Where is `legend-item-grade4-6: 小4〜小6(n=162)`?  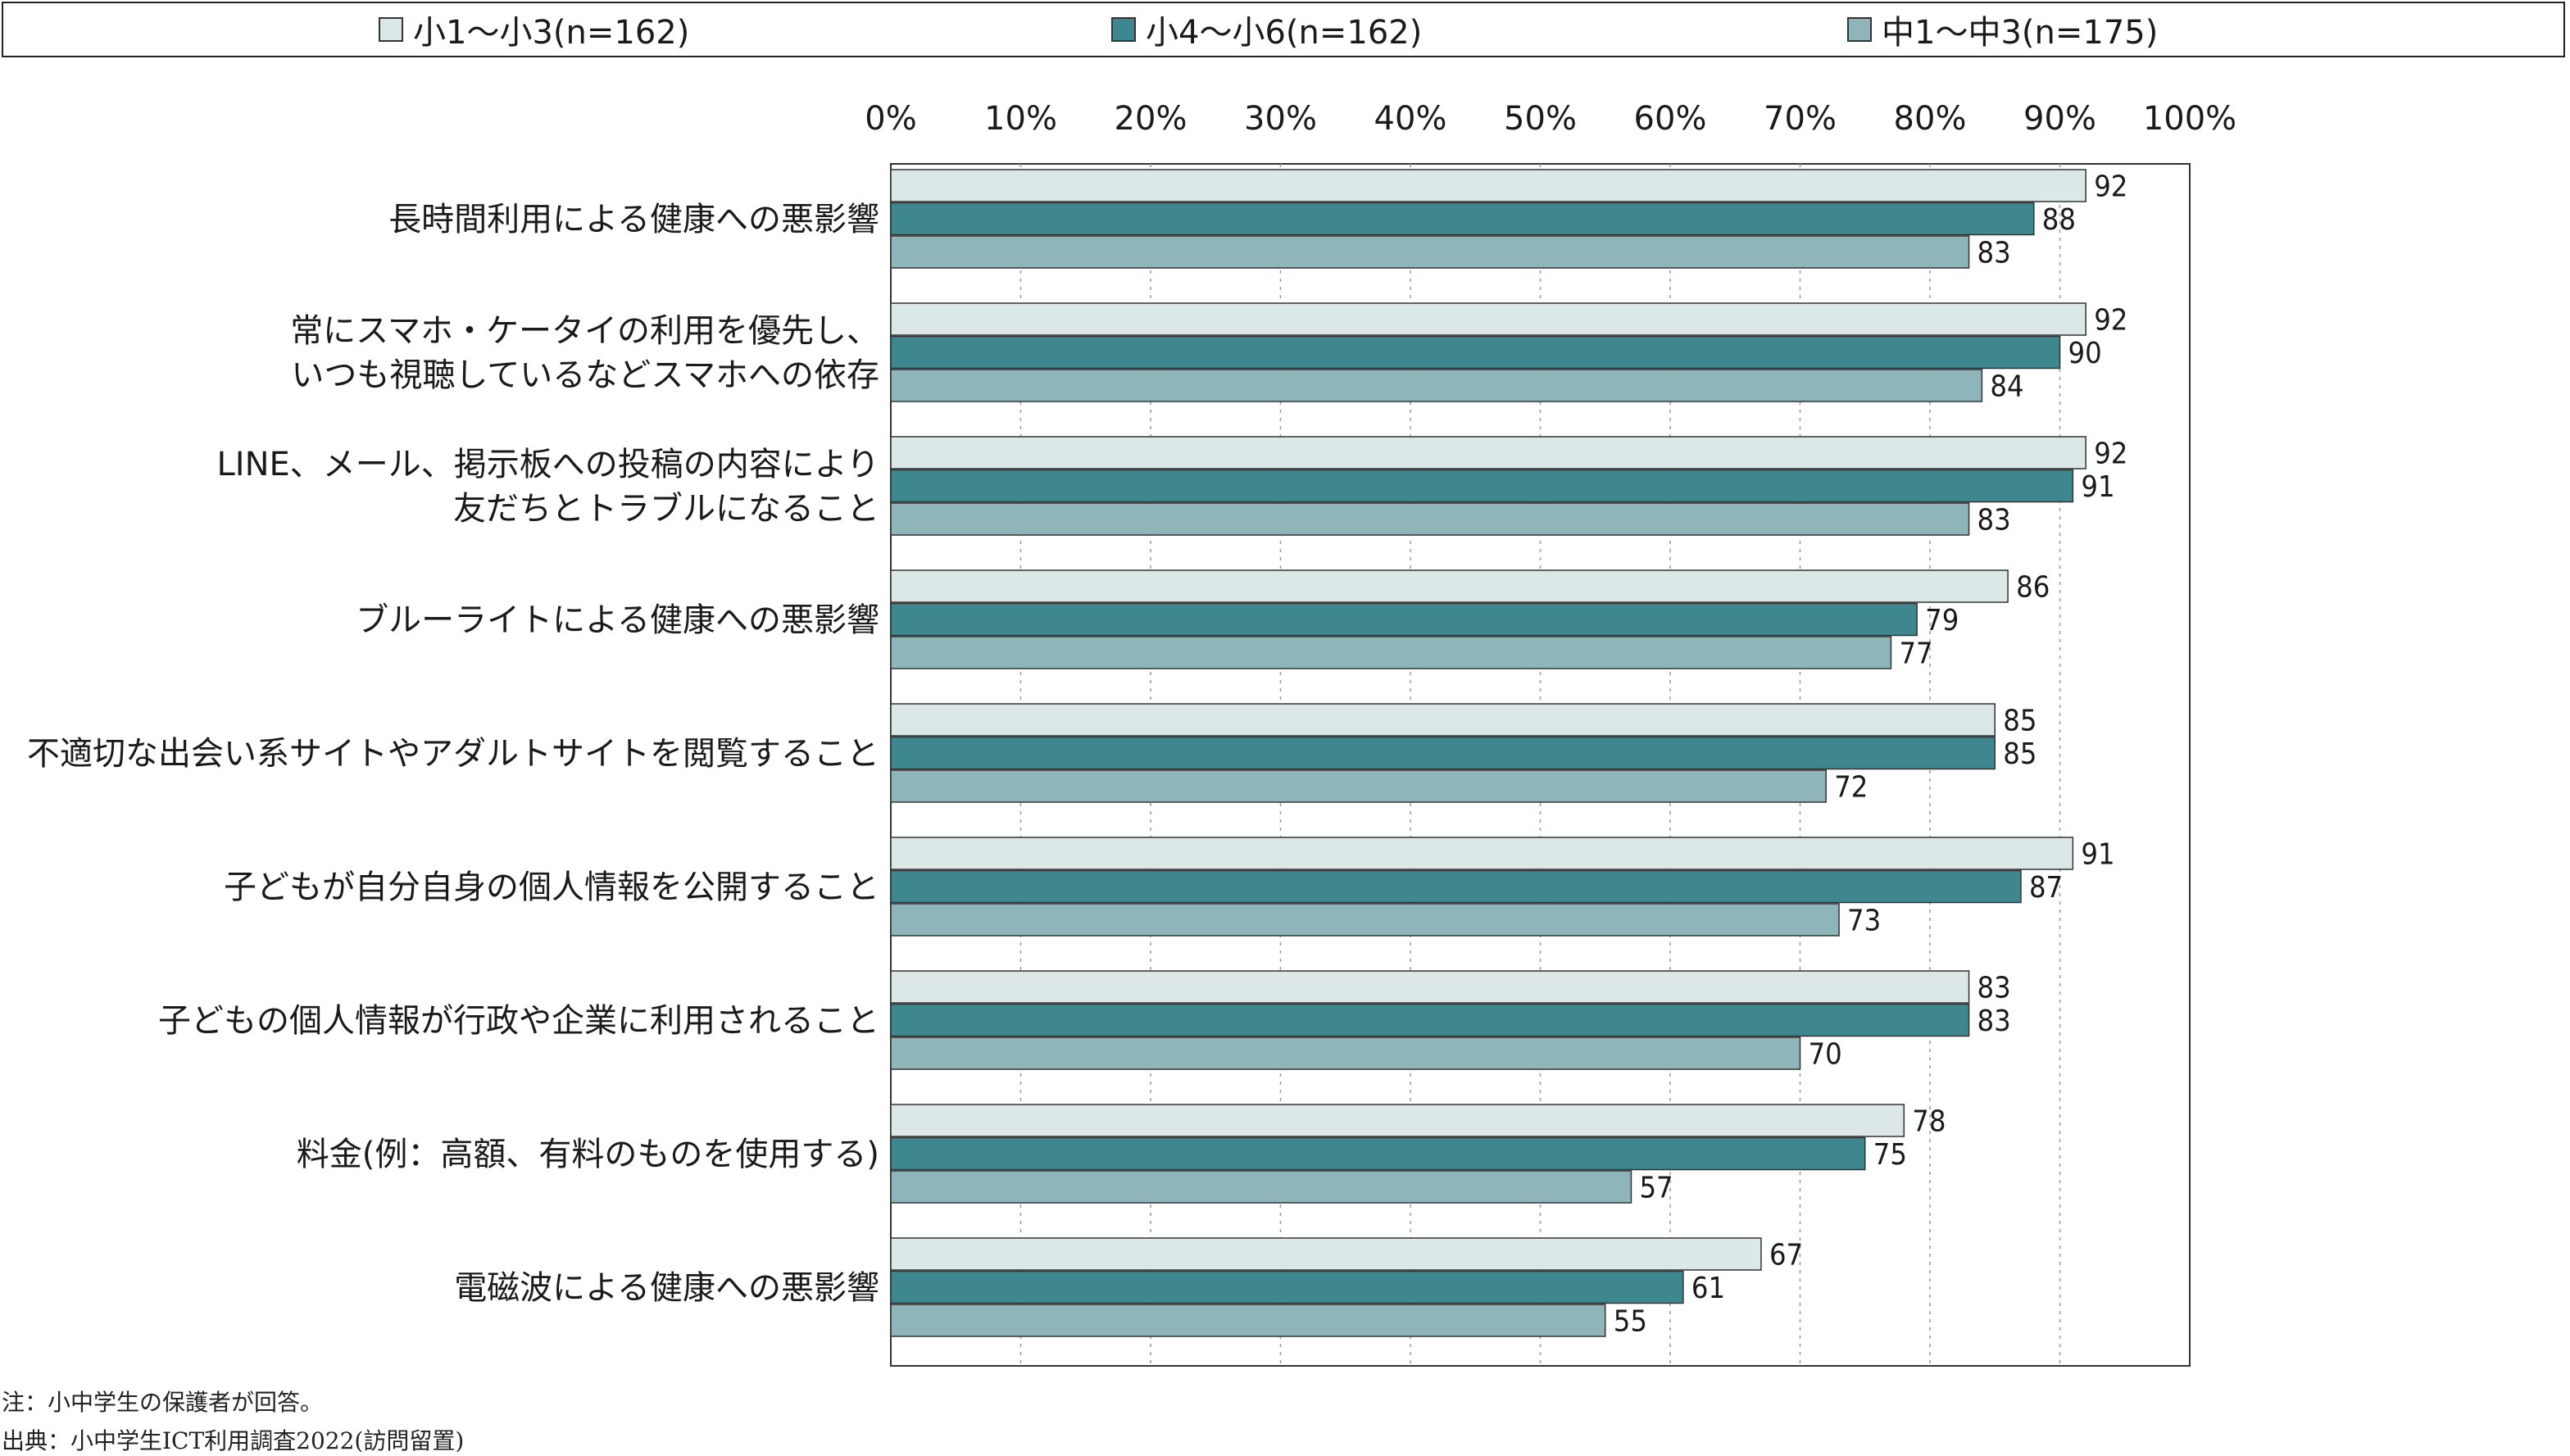 legend-item-grade4-6: 小4〜小6(n=162) is located at coordinates (1266, 30).